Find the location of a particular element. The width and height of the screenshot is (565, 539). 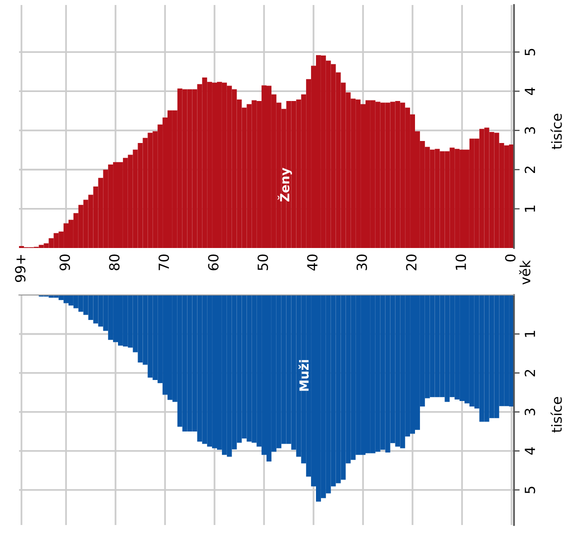

series-label: Ženy is located at coordinates (285, 185).